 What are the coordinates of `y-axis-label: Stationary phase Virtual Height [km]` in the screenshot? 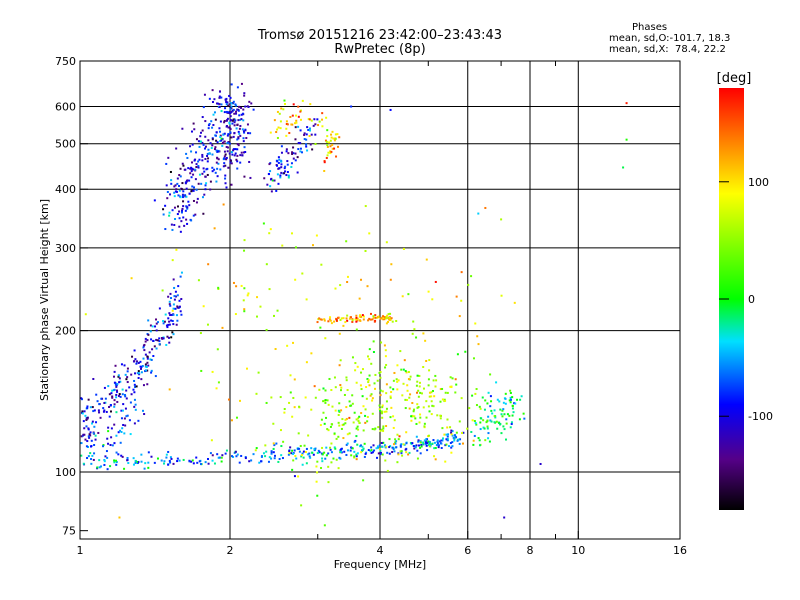 It's located at (44, 300).